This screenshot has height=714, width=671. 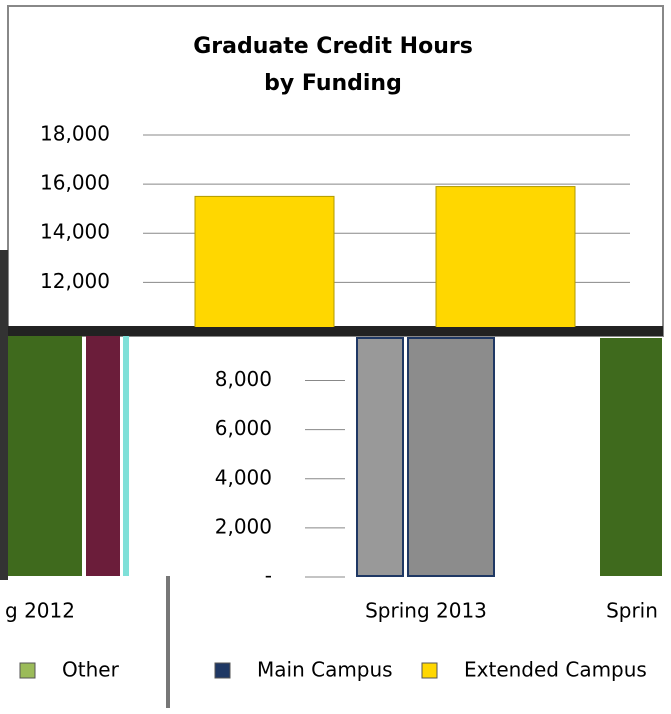 What do you see at coordinates (75, 281) in the screenshot?
I see `y-tick-label: 12,000` at bounding box center [75, 281].